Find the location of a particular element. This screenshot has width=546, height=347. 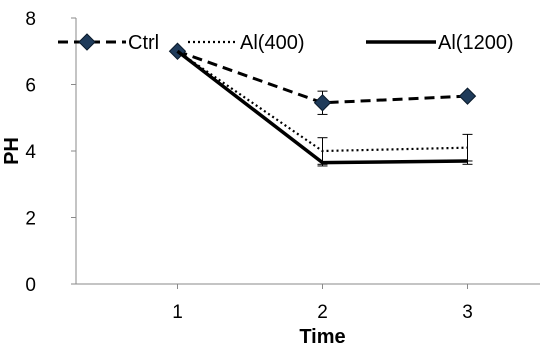

x-tick-label: 3 is located at coordinates (467, 312).